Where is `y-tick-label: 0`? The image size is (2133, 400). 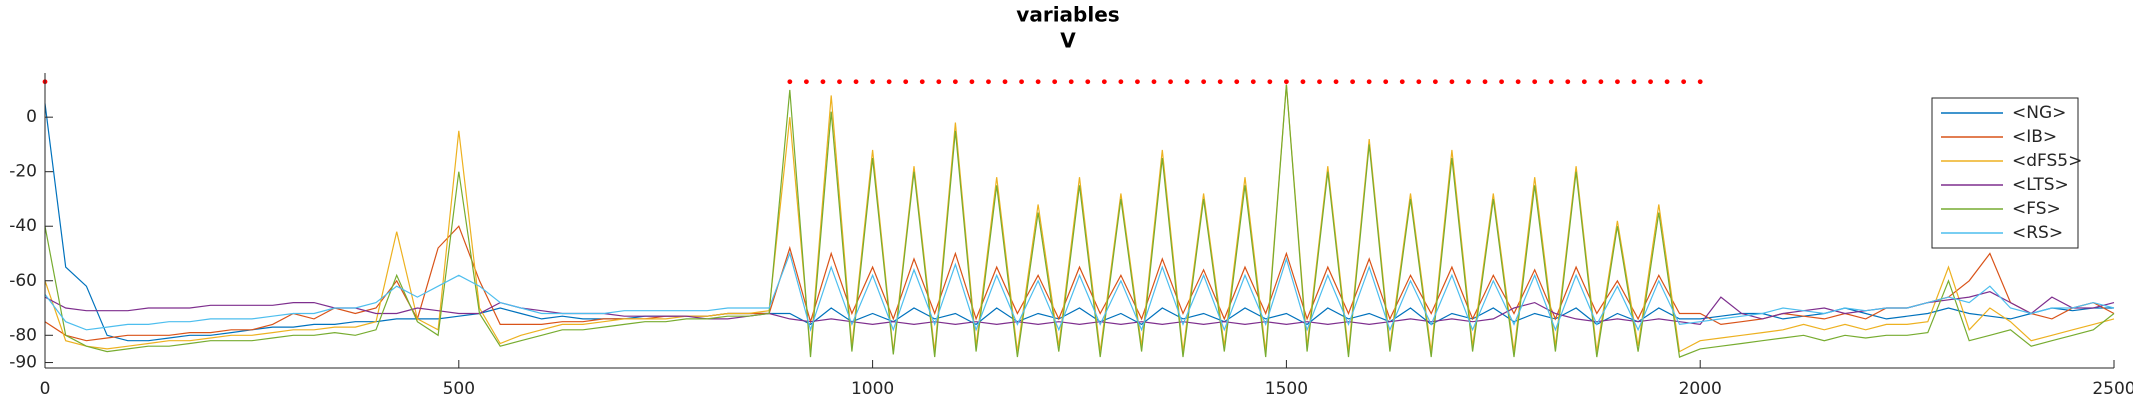 y-tick-label: 0 is located at coordinates (31, 117).